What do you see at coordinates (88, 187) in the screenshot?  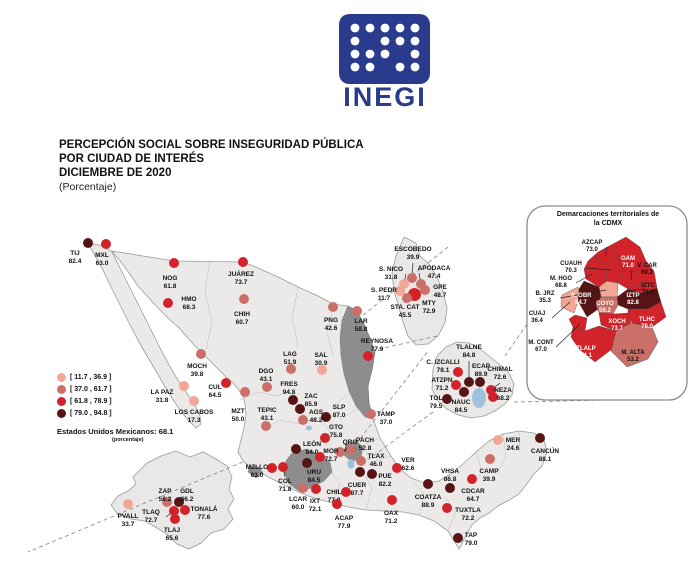 I see `title-subtitle: (Porcentaje)` at bounding box center [88, 187].